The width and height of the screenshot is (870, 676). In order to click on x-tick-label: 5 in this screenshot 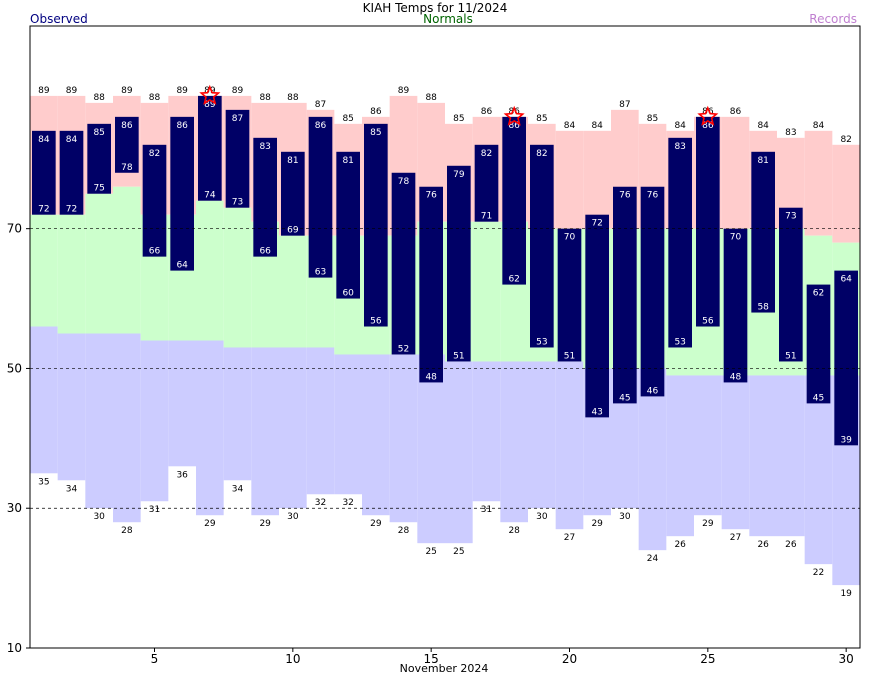, I will do `click(155, 659)`.